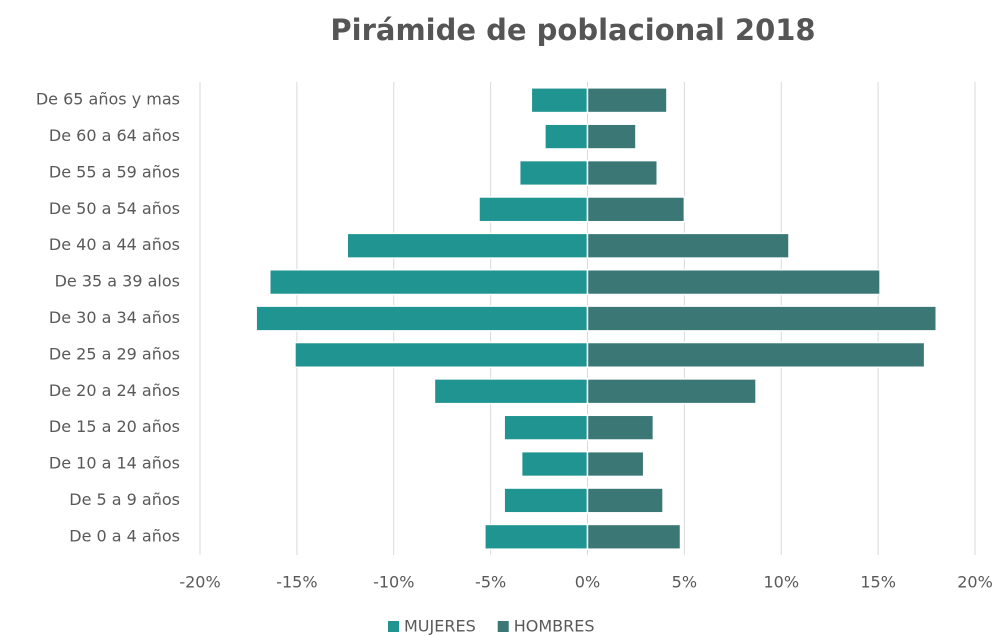  Describe the element at coordinates (114, 135) in the screenshot. I see `y-tick-label: De 60 a 64 años` at that location.